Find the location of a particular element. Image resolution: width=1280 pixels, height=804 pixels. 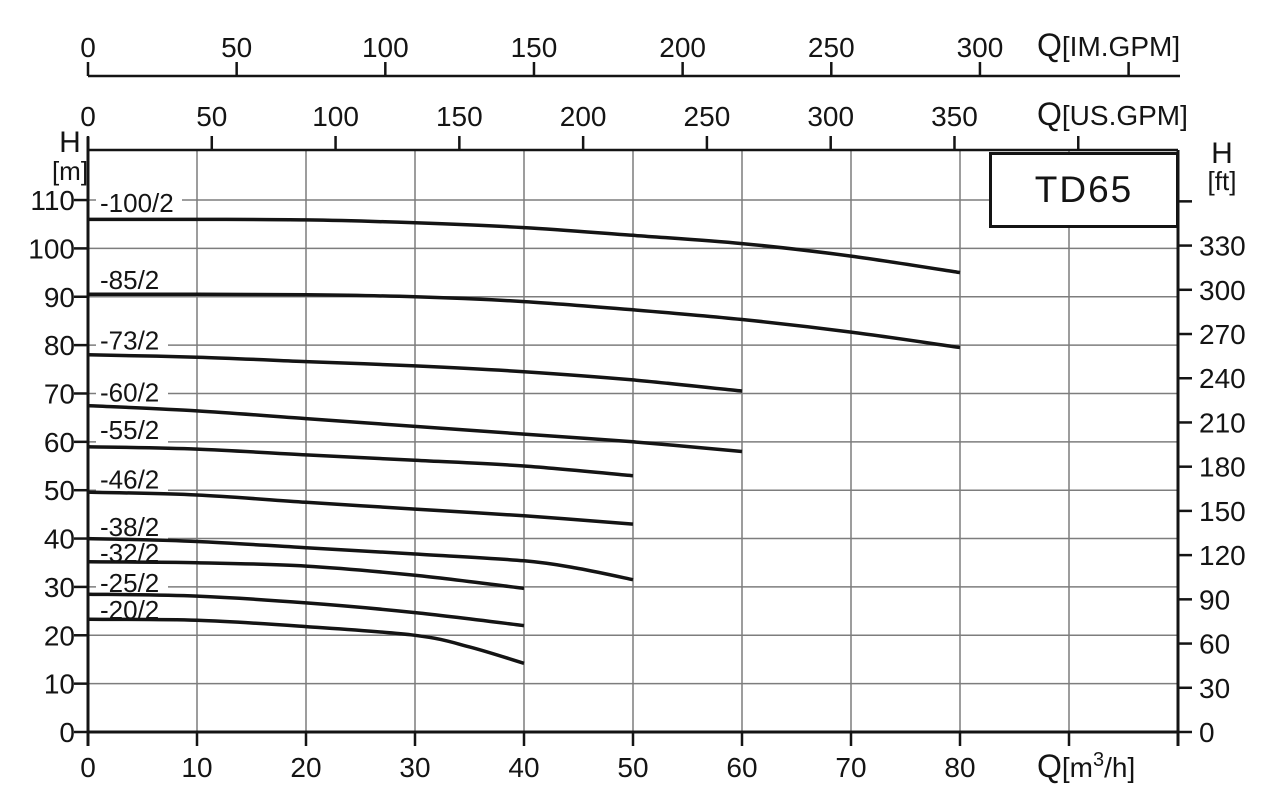

tick-label-m3h: 60 is located at coordinates (741, 767).